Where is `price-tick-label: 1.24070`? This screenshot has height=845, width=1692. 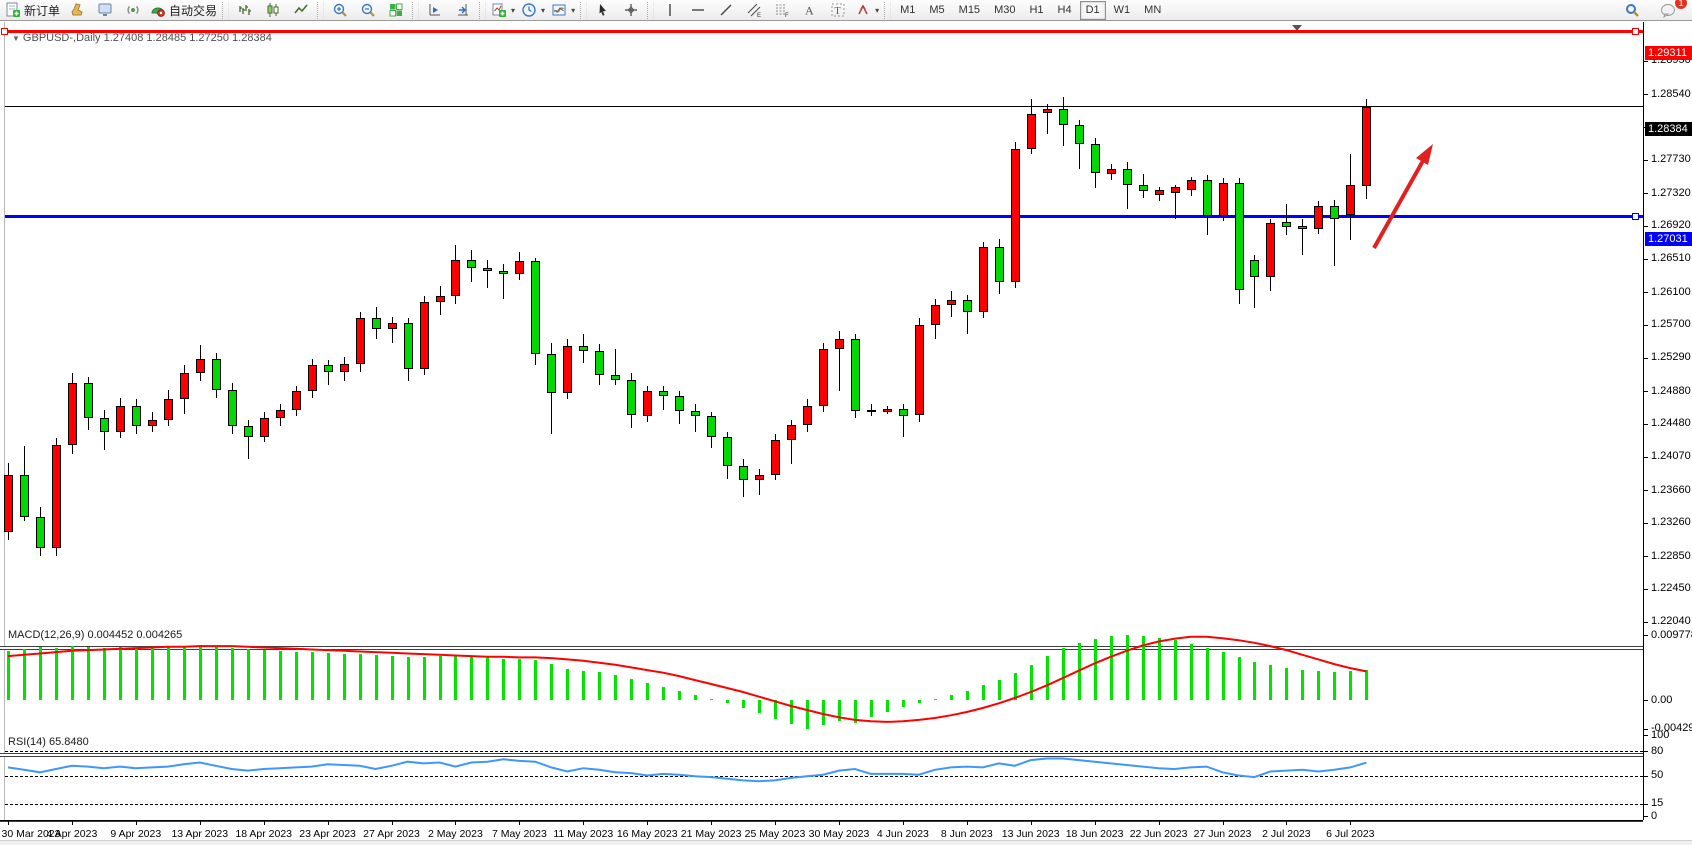
price-tick-label: 1.24070 is located at coordinates (1671, 456).